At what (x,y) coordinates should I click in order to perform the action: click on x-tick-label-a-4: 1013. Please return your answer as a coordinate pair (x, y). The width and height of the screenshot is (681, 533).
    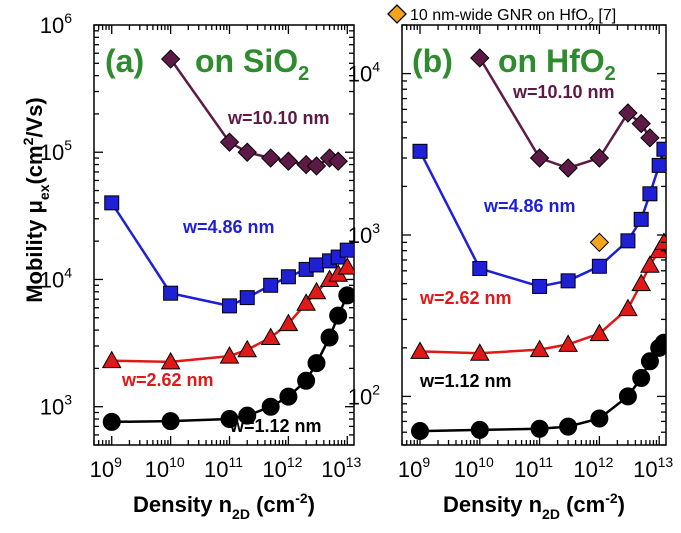
    Looking at the image, I should click on (341, 468).